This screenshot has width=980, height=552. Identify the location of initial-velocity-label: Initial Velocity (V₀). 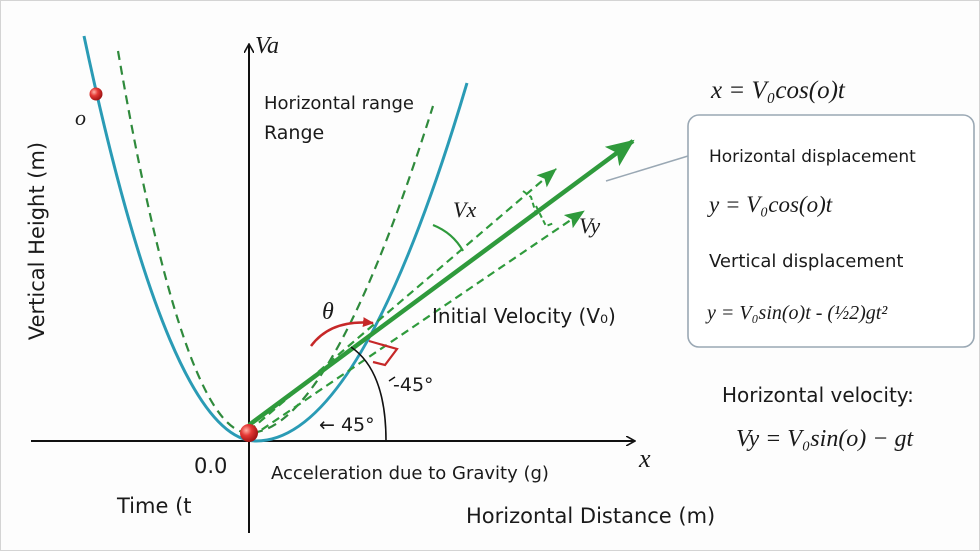
(524, 316).